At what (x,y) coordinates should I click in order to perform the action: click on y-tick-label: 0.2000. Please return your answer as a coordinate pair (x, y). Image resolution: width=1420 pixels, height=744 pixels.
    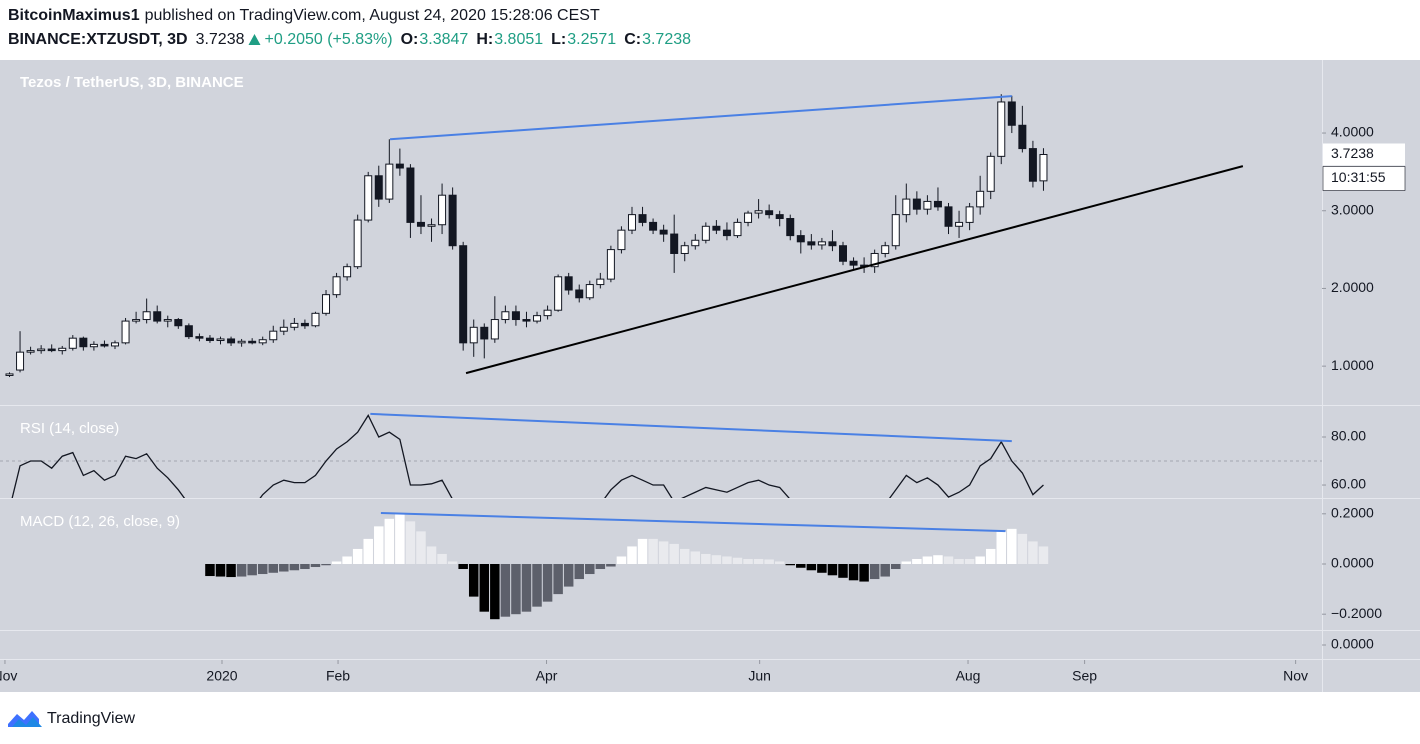
    Looking at the image, I should click on (1352, 513).